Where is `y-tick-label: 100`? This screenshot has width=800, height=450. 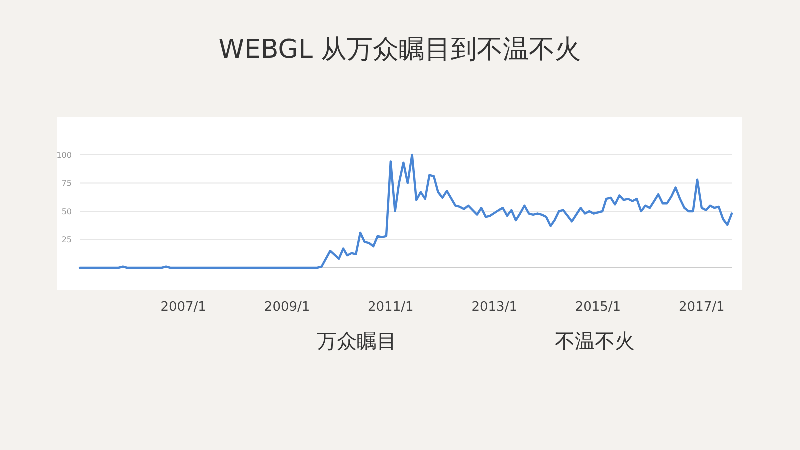
y-tick-label: 100 is located at coordinates (64, 155).